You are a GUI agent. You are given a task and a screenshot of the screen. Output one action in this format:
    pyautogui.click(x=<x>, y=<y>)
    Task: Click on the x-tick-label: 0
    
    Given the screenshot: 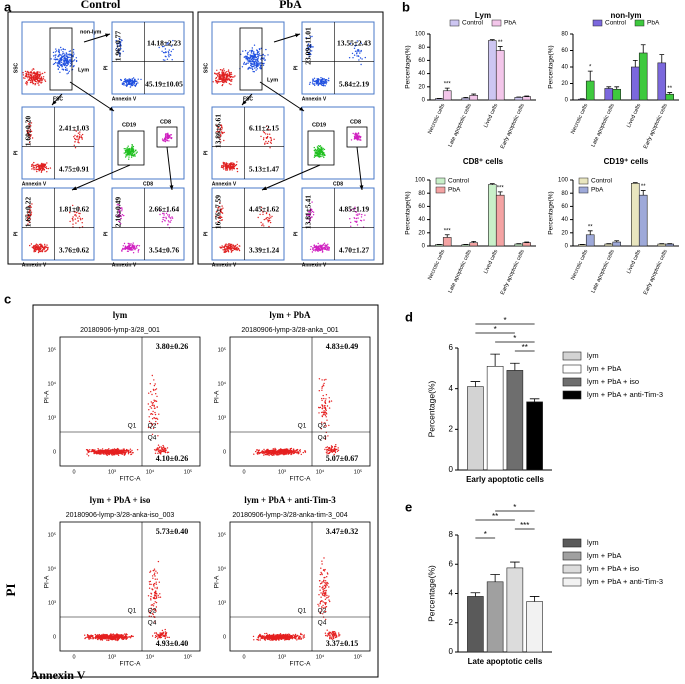 What is the action you would take?
    pyautogui.click(x=243, y=472)
    